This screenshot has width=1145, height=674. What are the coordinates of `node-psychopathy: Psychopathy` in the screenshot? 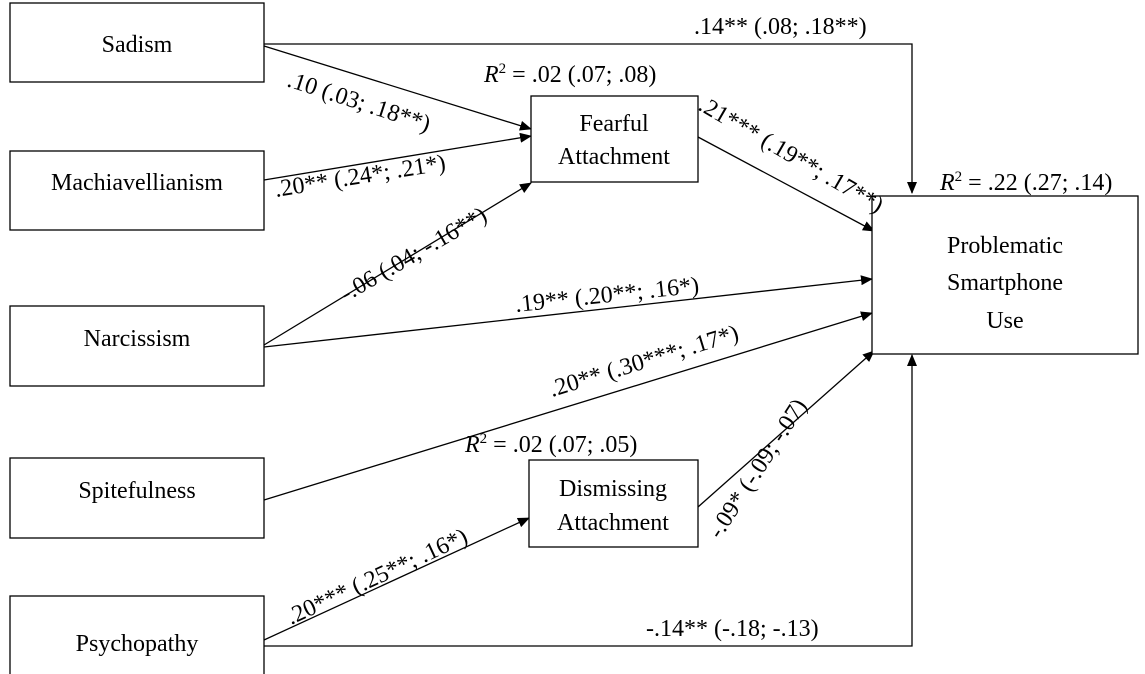 It's located at (137, 634).